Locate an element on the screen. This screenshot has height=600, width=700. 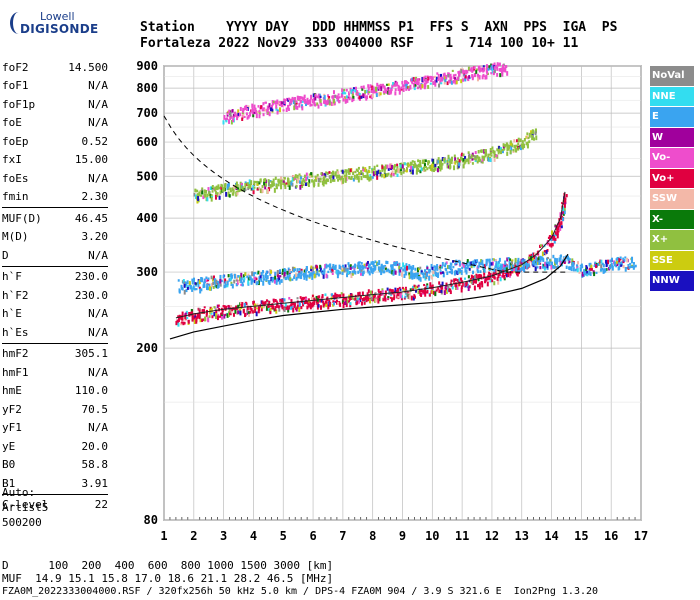
param-name: foF1p is located at coordinates (19, 104).